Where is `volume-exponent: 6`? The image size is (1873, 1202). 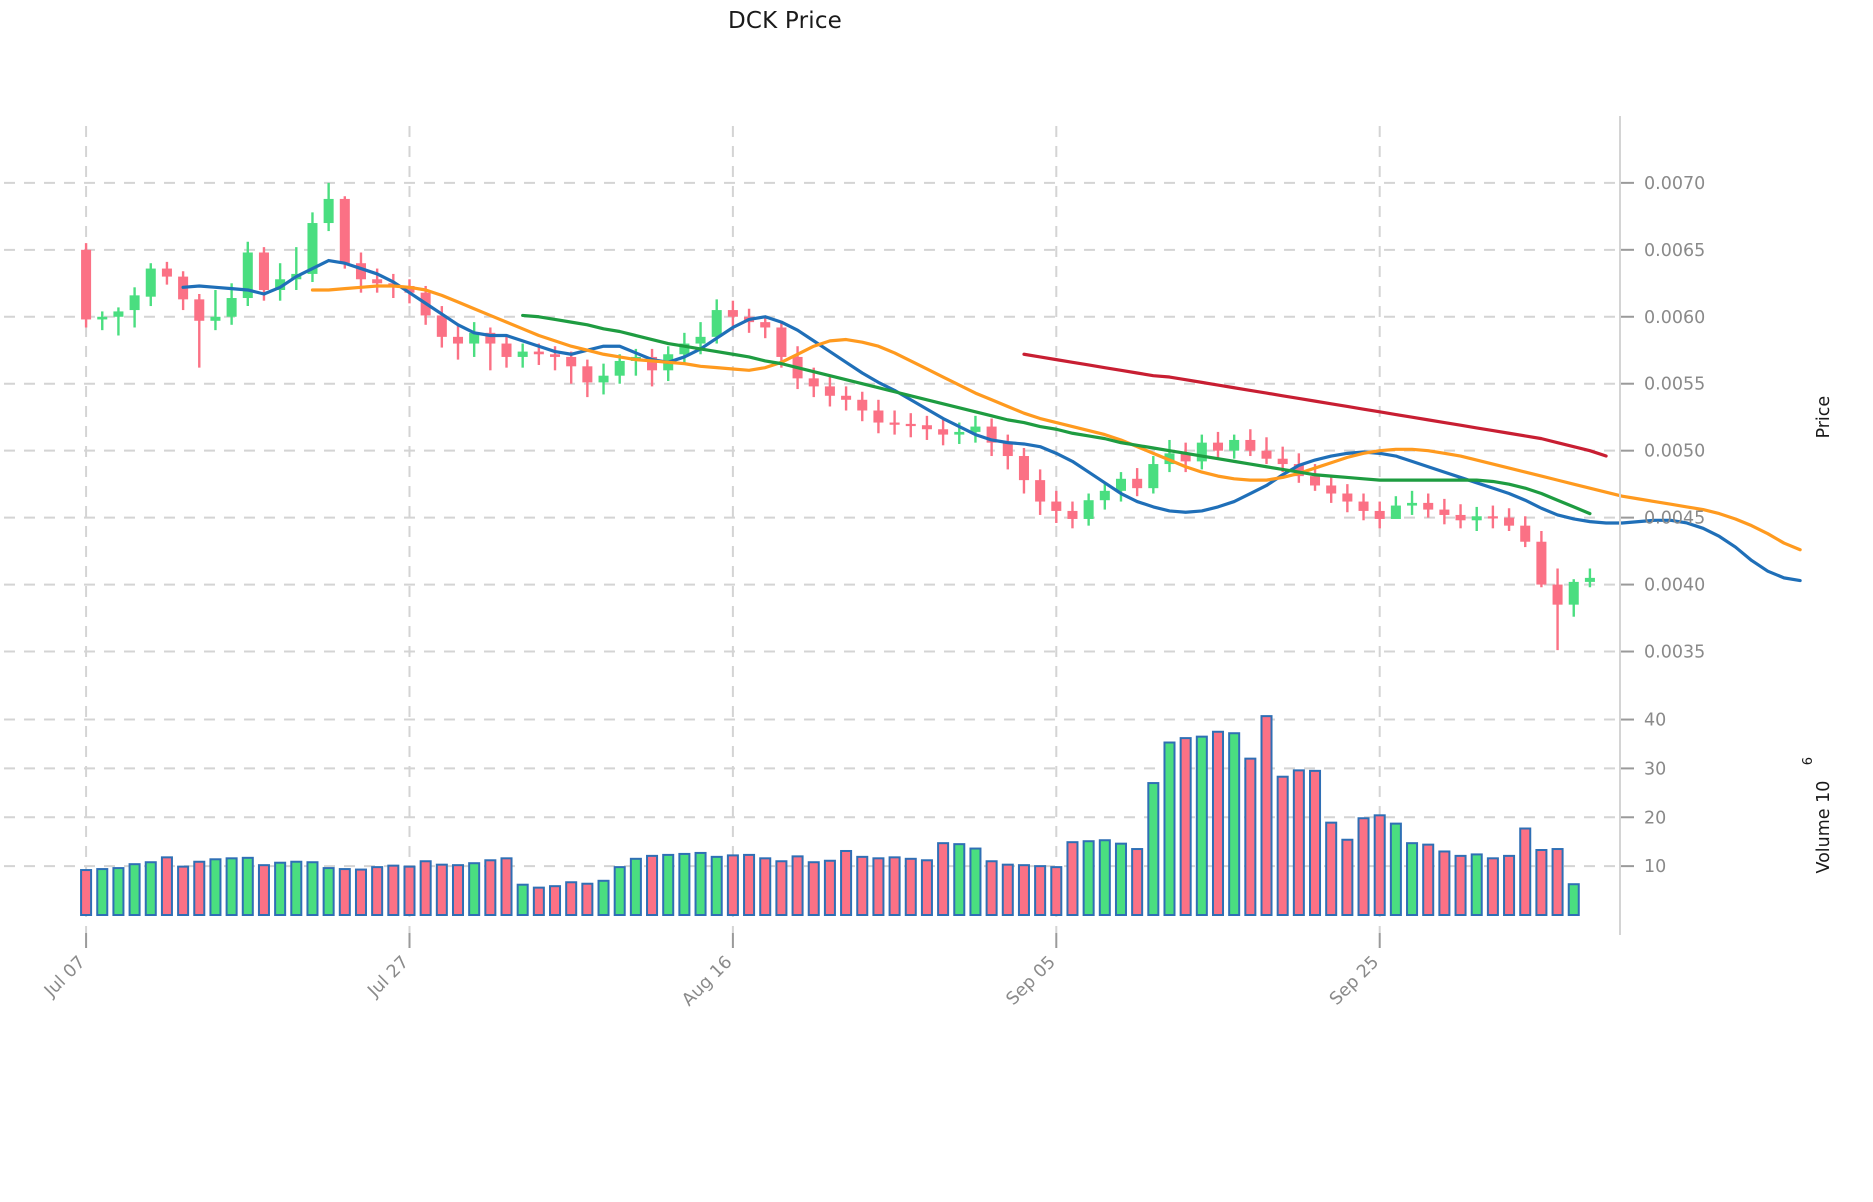
volume-exponent: 6 is located at coordinates (1808, 761).